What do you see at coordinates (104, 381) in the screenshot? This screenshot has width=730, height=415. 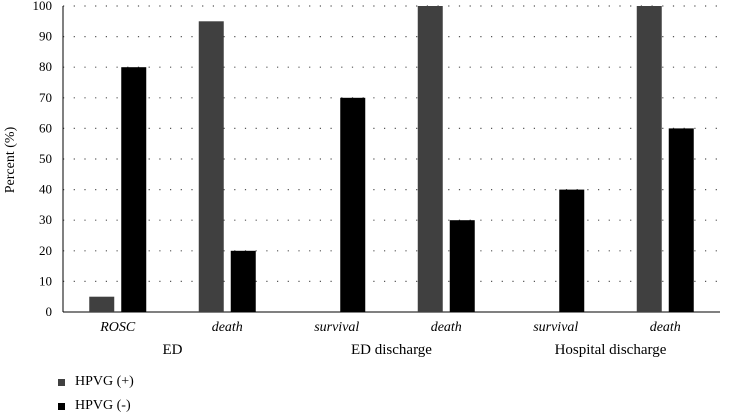 I see `legend-label: HPVG (+)` at bounding box center [104, 381].